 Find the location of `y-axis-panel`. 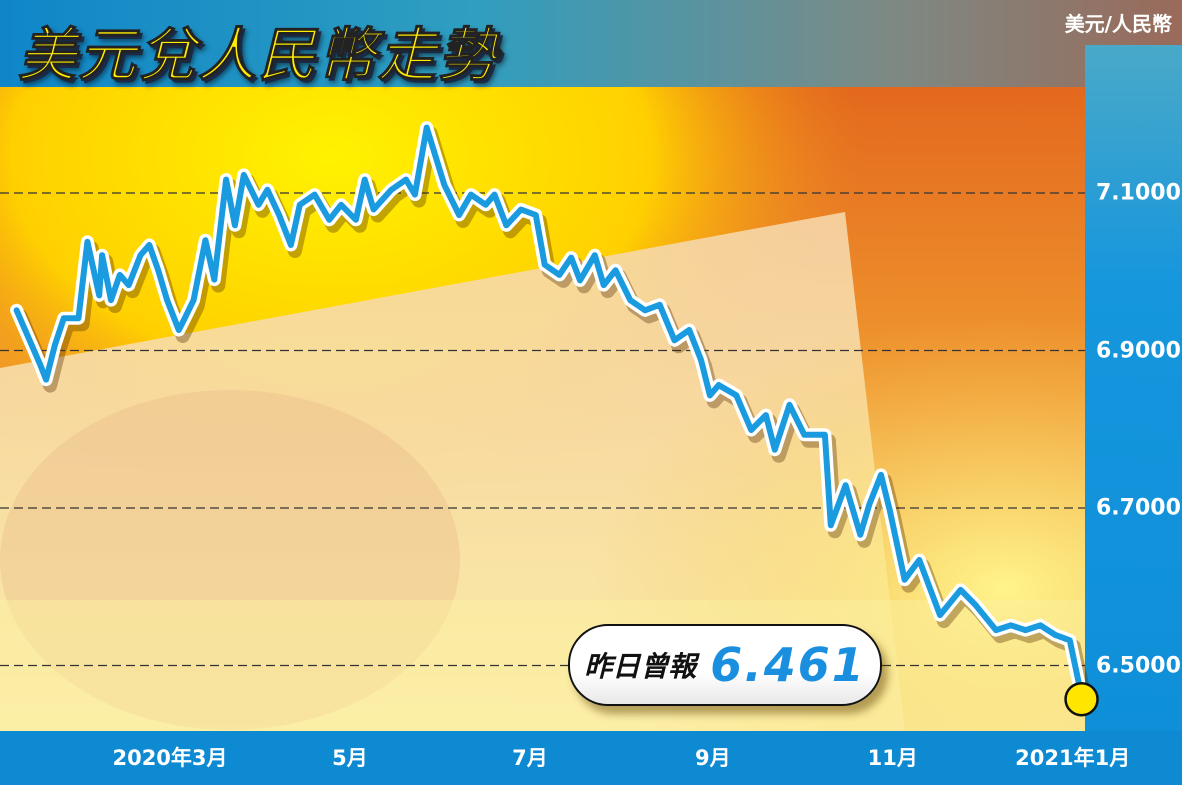

y-axis-panel is located at coordinates (1133, 390).